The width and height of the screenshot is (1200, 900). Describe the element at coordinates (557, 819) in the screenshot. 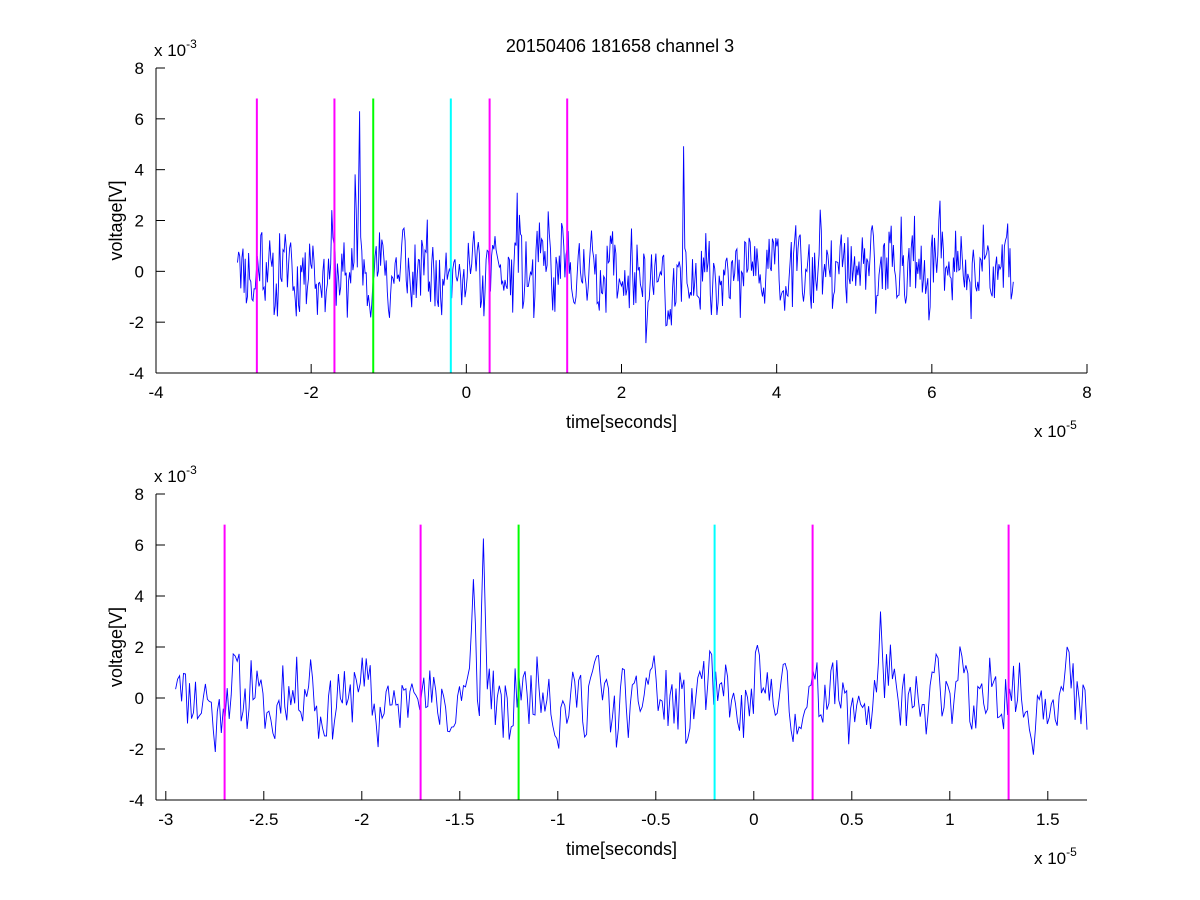

I see `x-tick-label: -1` at that location.